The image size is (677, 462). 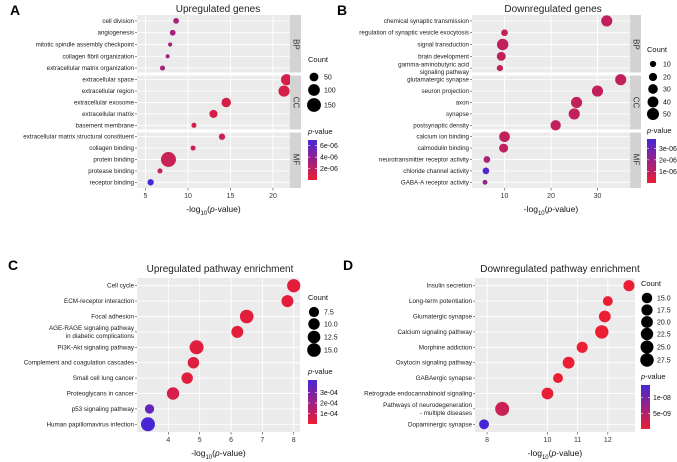 What do you see at coordinates (568, 362) in the screenshot?
I see `panel-d-point-oxytocin-signaling-pathway` at bounding box center [568, 362].